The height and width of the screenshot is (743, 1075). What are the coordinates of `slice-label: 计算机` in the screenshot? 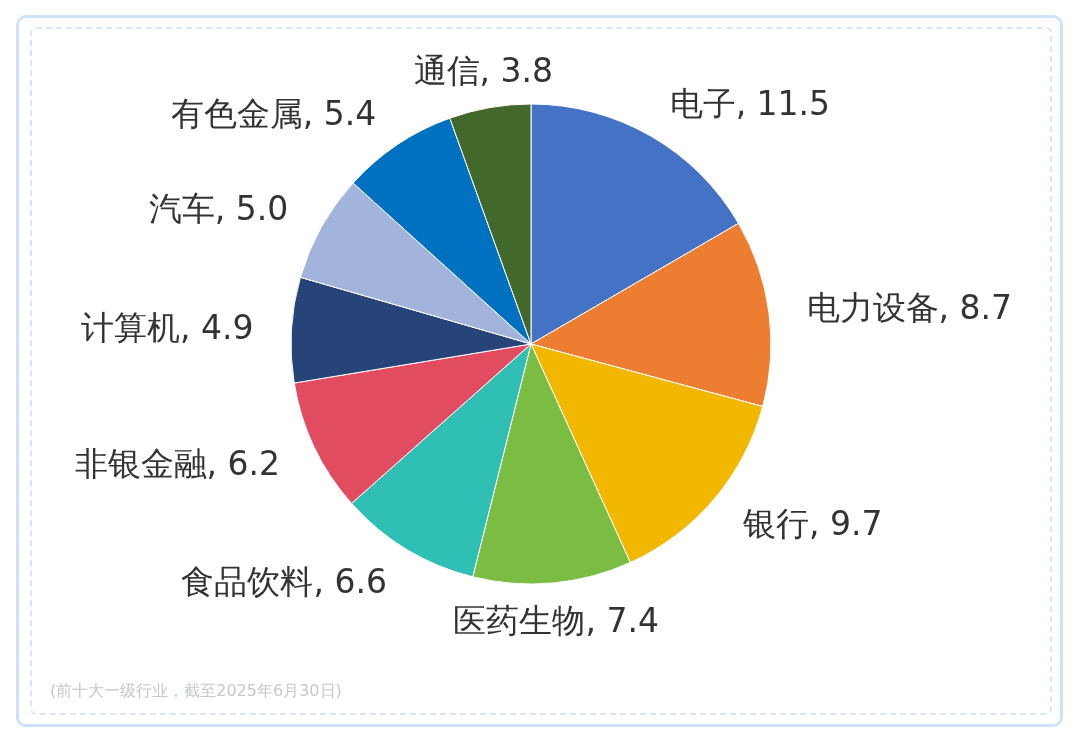 It's located at (131, 328).